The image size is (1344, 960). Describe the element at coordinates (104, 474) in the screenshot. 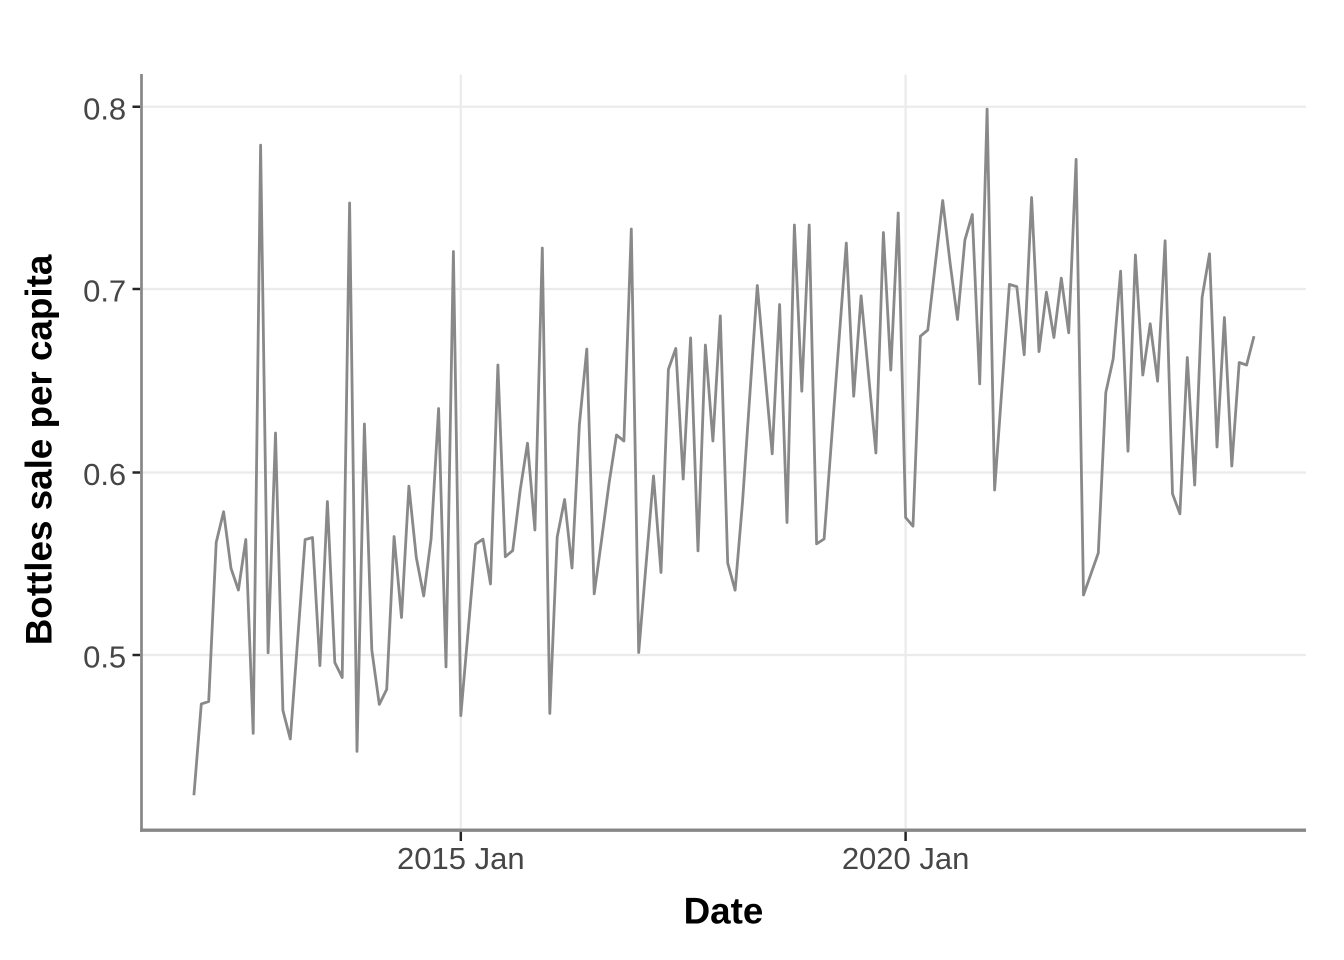

I see `svg-text: 0.6` at that location.